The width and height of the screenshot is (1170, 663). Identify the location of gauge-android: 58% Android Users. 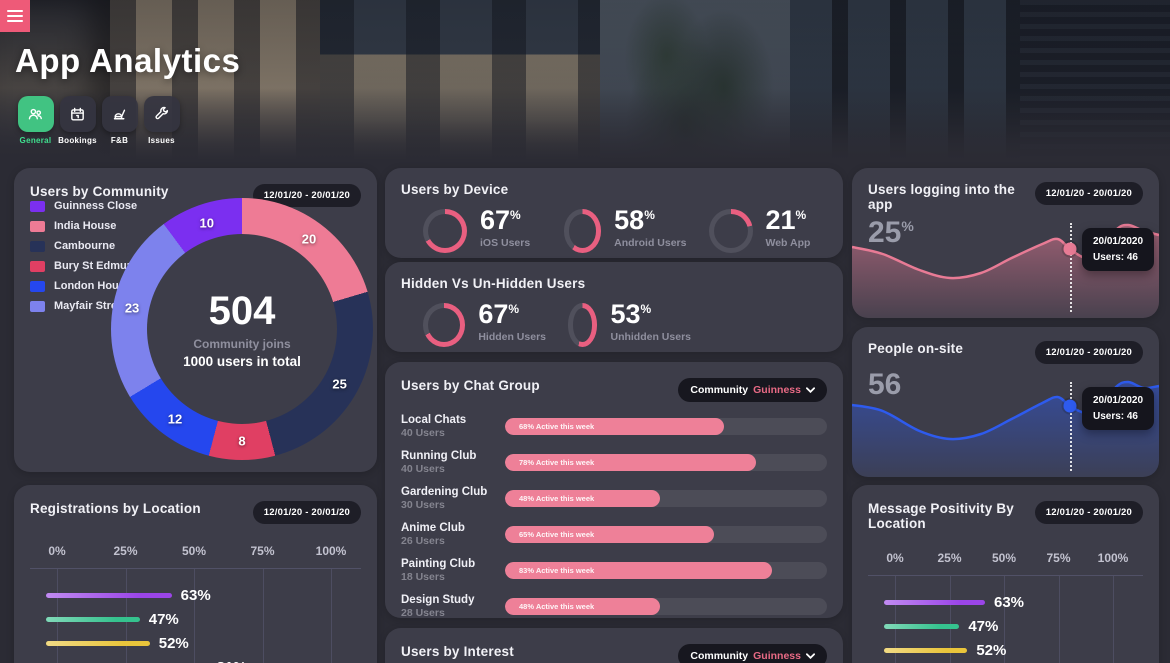
(625, 230).